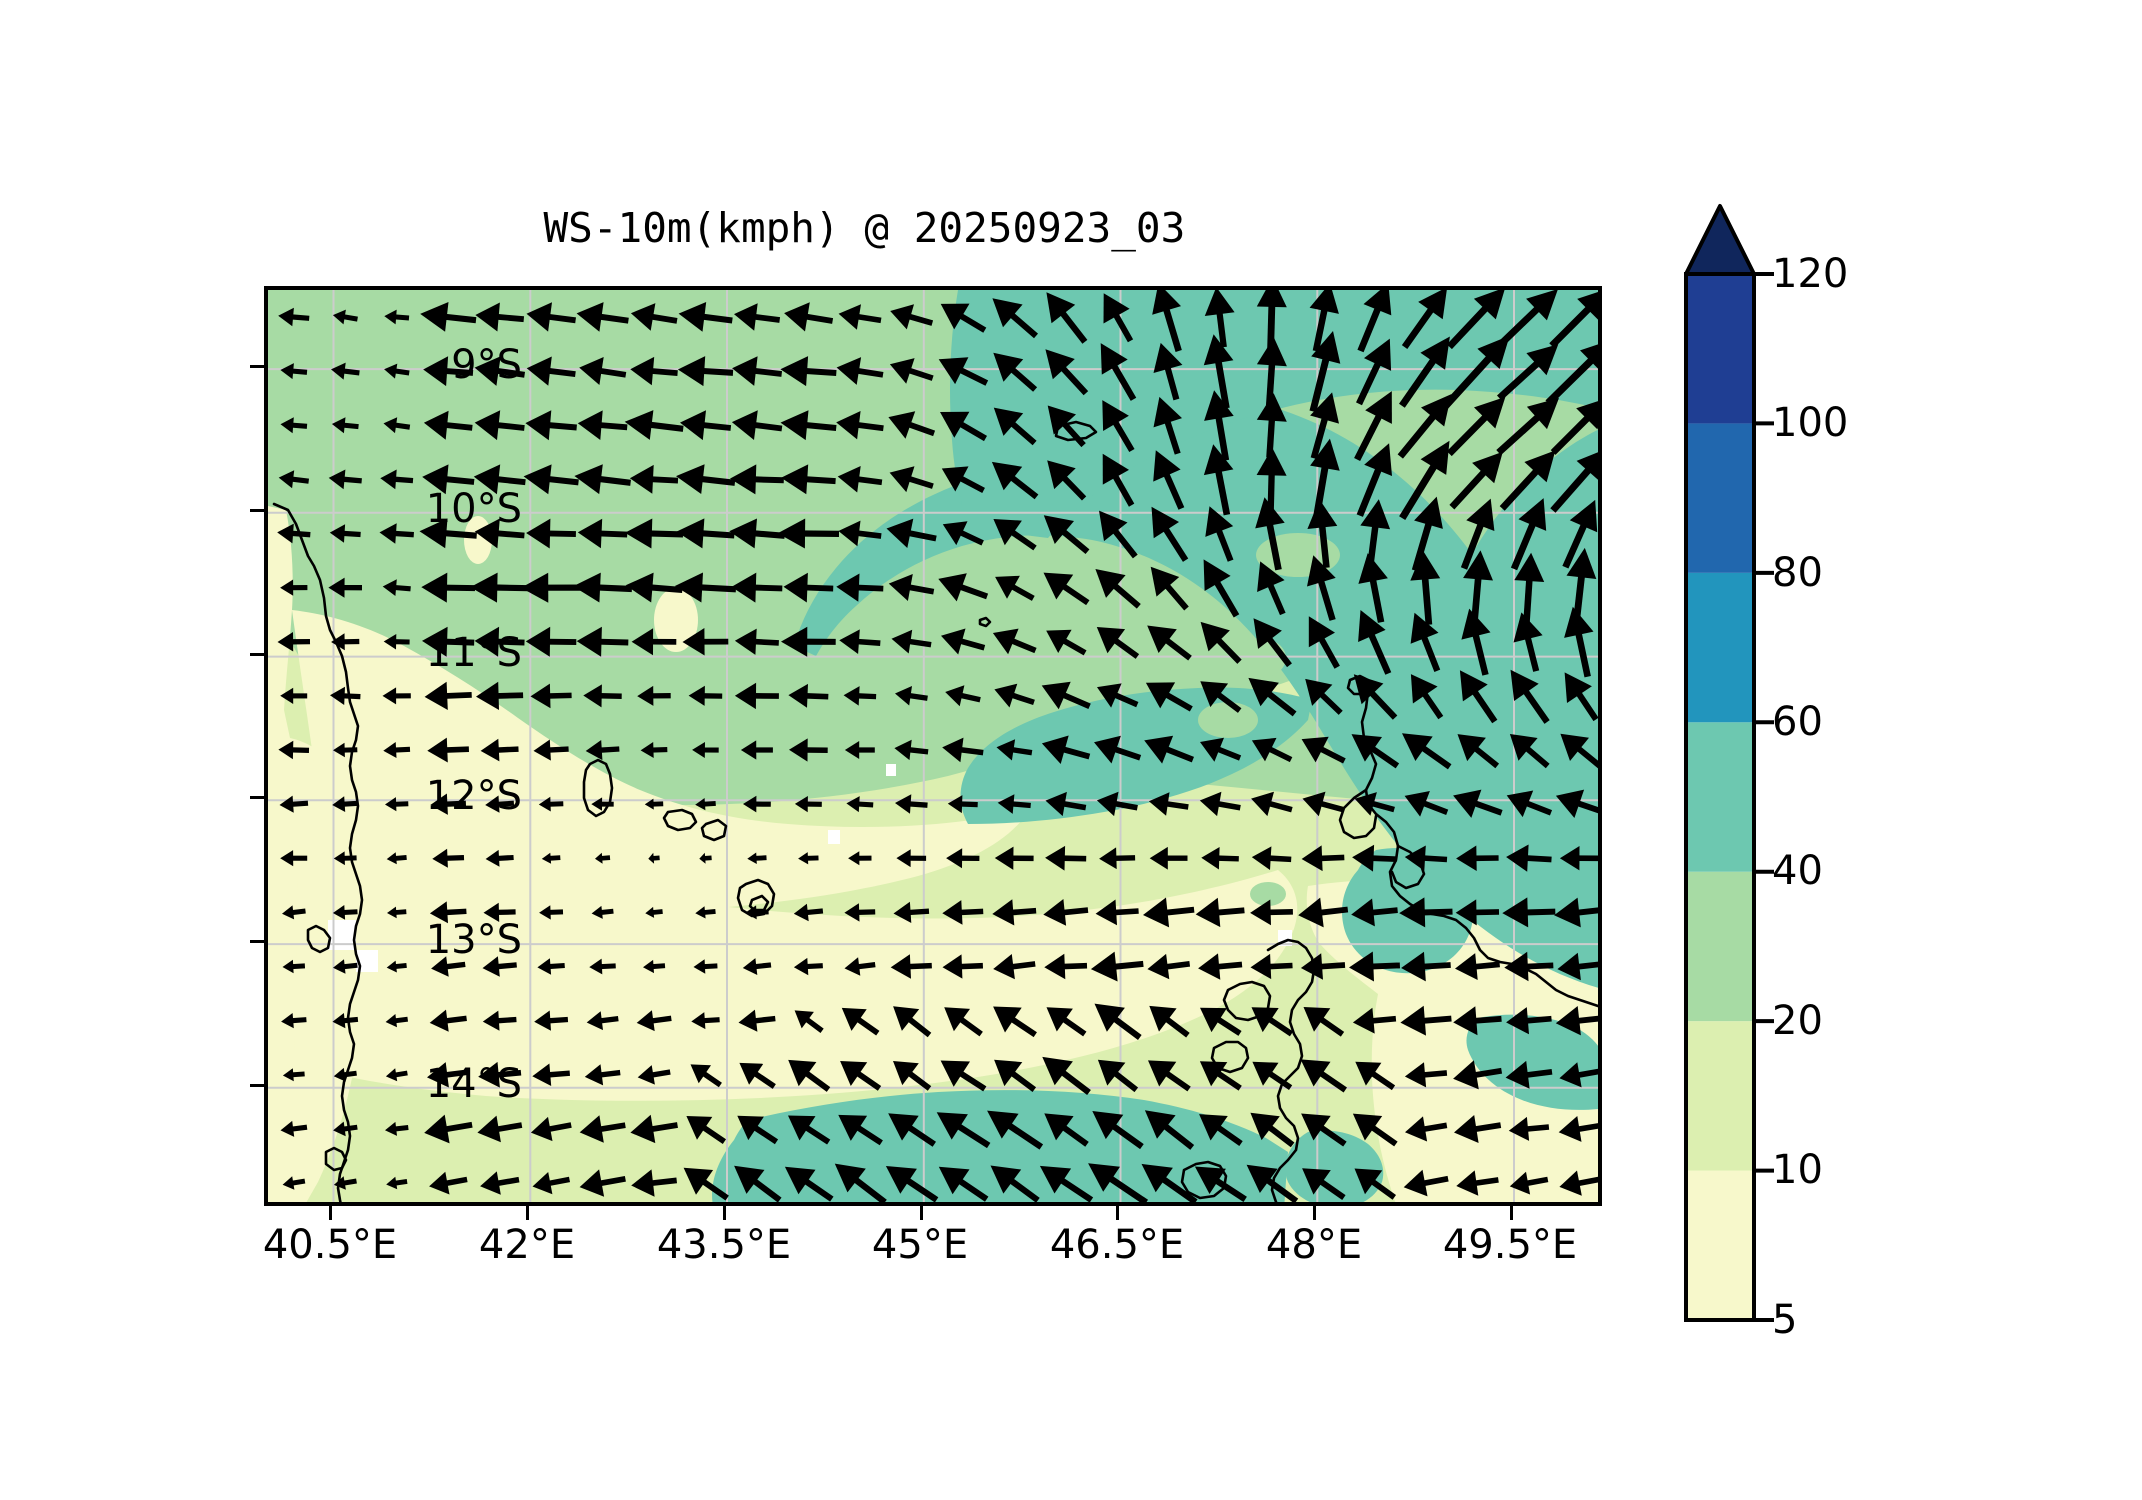 This screenshot has height=1500, width=2142. I want to click on colorbar-label-5: 5, so click(1785, 1320).